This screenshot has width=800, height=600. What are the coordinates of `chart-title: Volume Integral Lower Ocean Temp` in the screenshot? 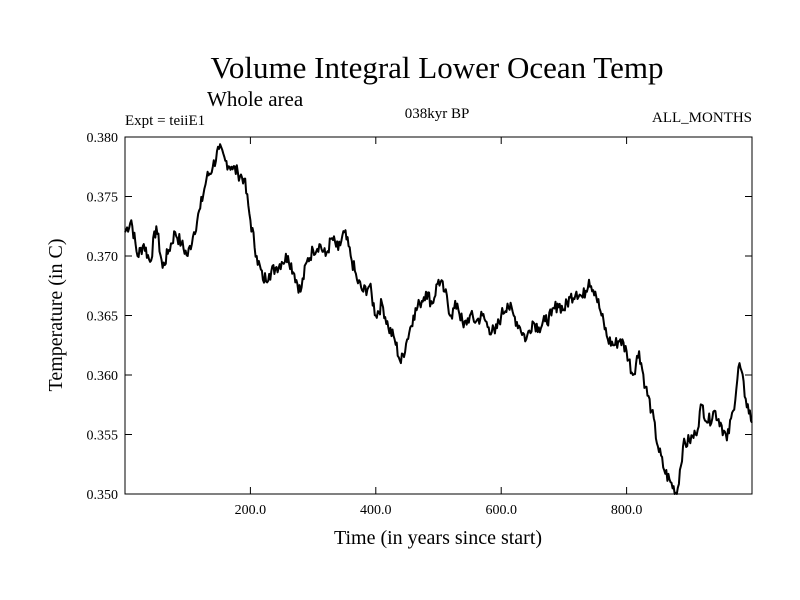 It's located at (437, 67).